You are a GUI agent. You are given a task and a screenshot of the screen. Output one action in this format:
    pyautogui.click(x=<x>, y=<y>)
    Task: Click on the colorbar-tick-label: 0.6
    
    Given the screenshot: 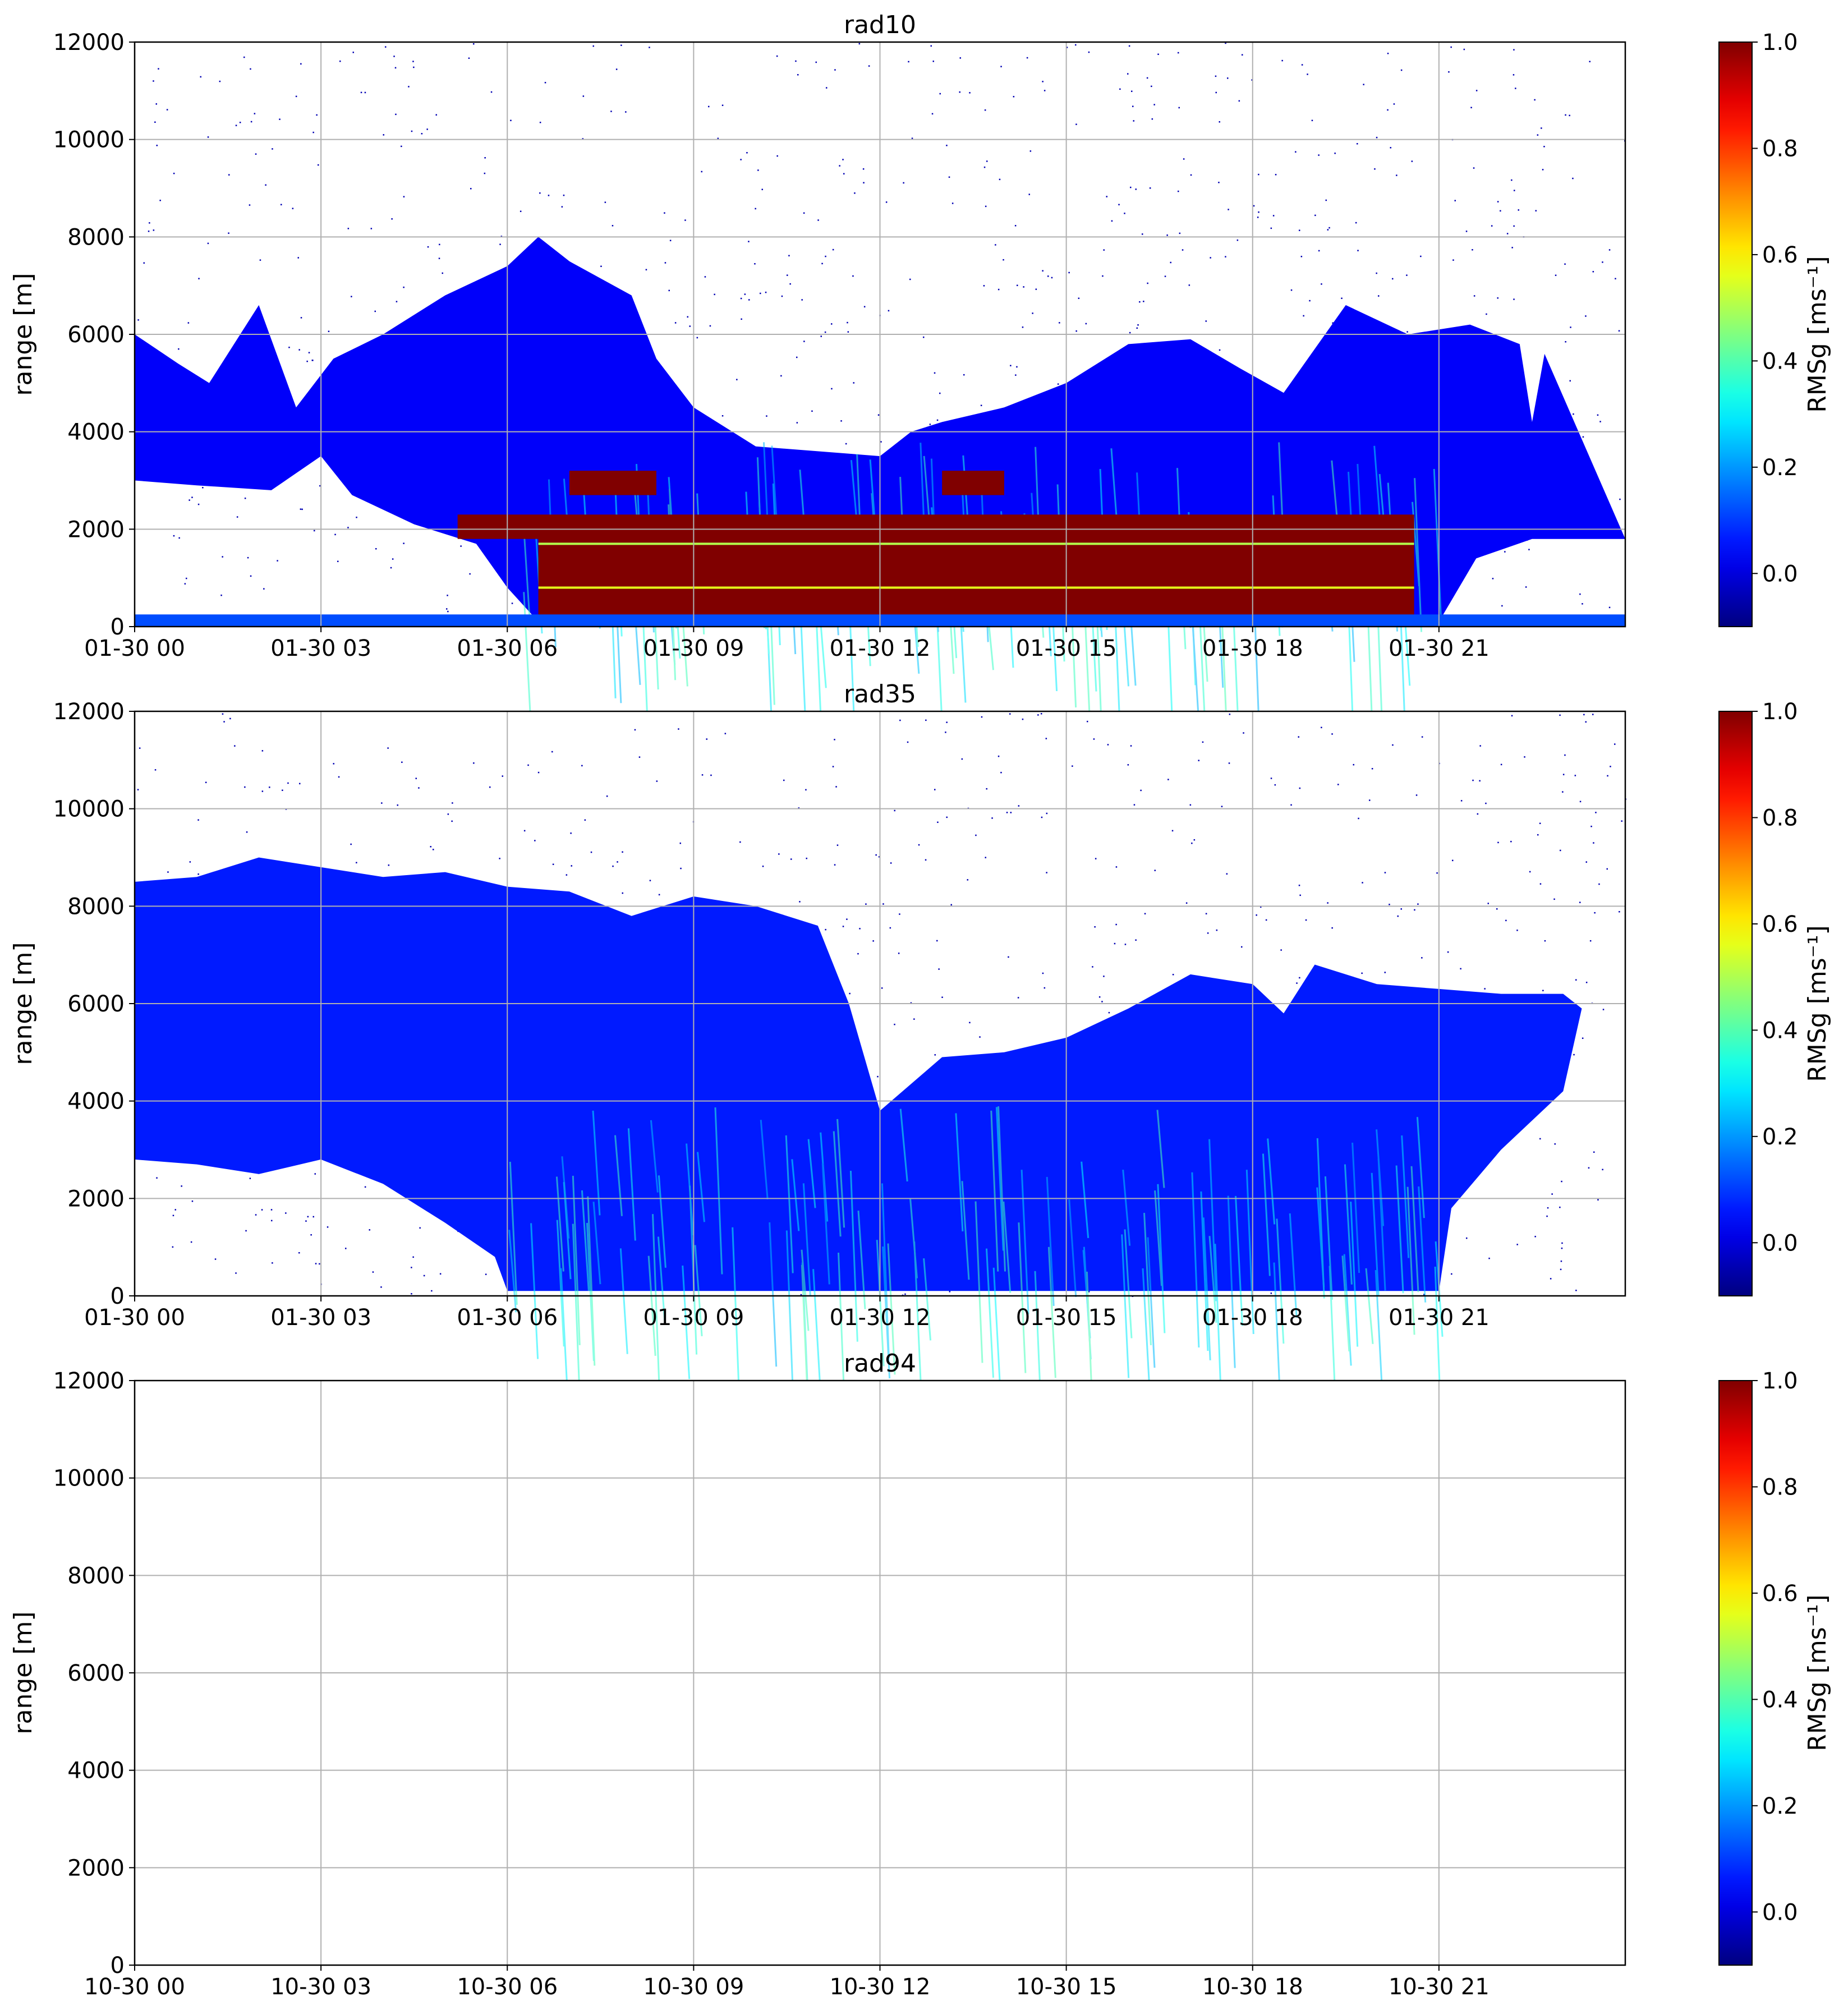 What is the action you would take?
    pyautogui.click(x=1780, y=925)
    